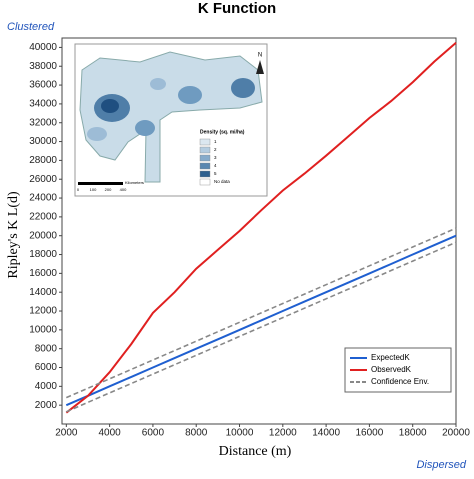  What do you see at coordinates (43, 329) in the screenshot?
I see `y-tick-label: 10000` at bounding box center [43, 329].